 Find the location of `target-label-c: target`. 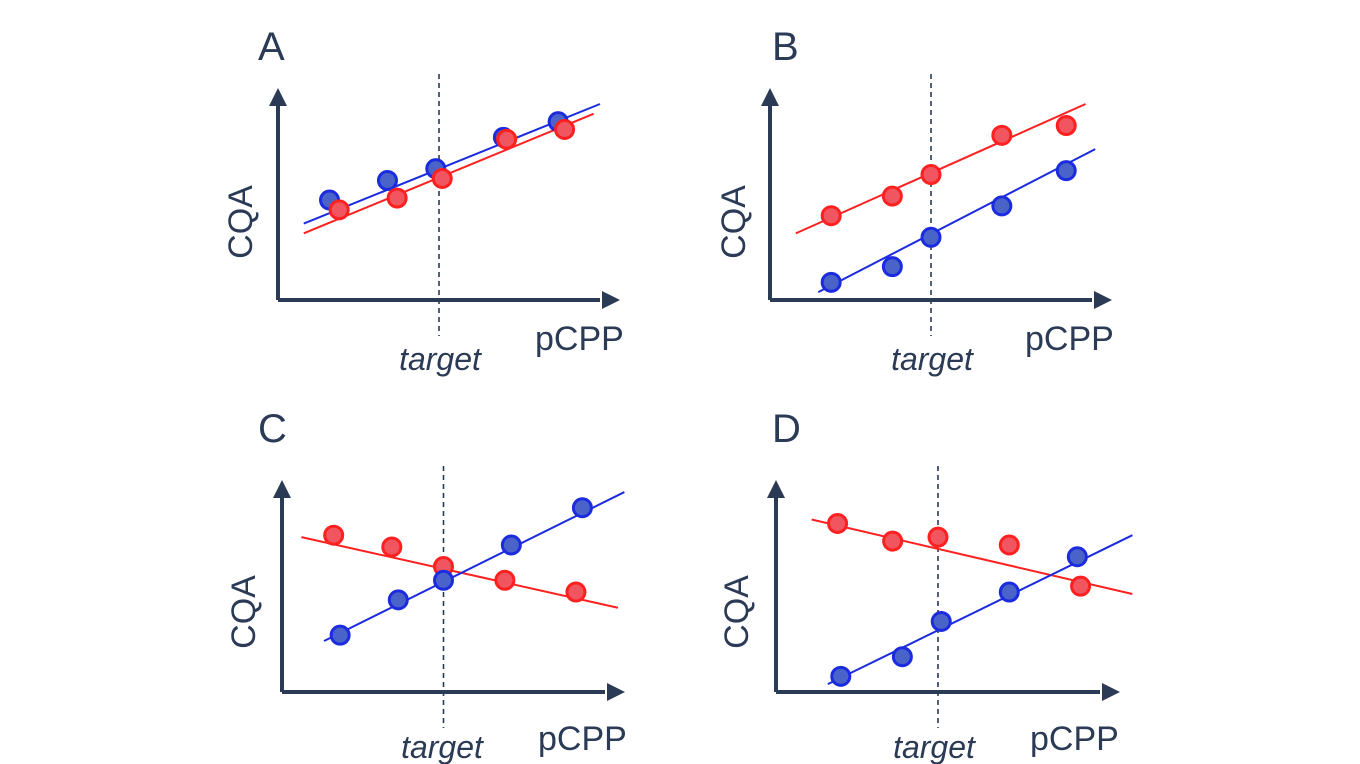

target-label-c: target is located at coordinates (442, 746).